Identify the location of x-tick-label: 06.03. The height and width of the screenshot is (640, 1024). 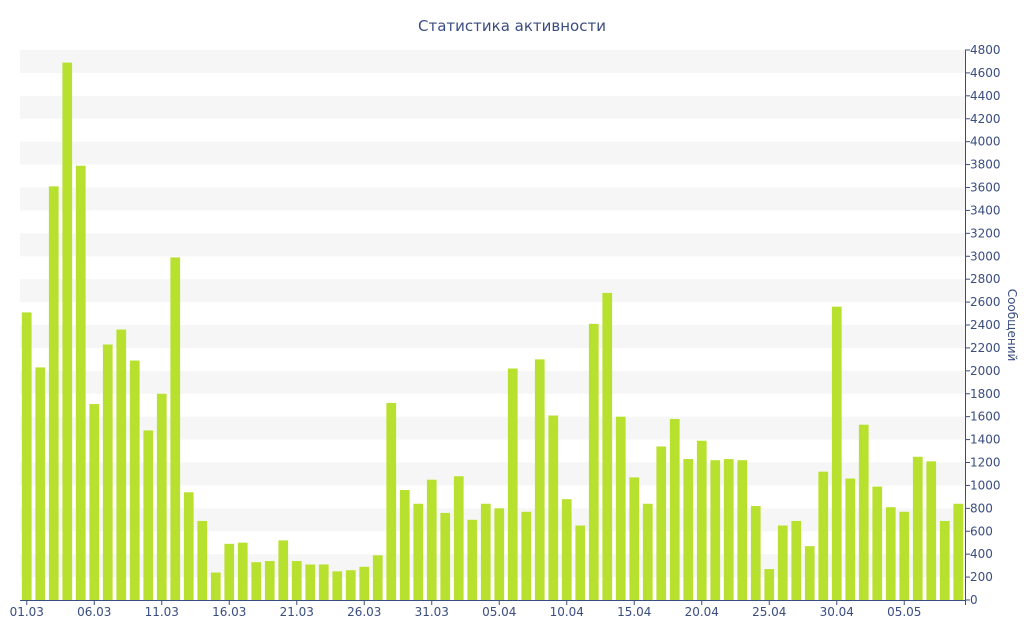
(94, 612).